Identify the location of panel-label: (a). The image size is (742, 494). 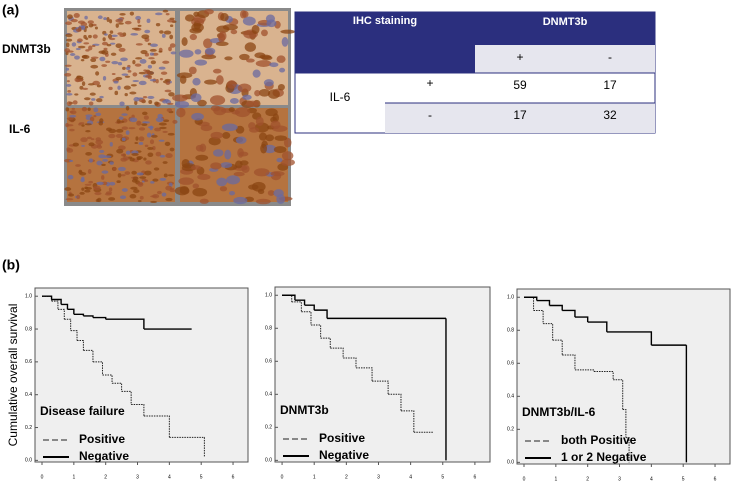
(10, 10).